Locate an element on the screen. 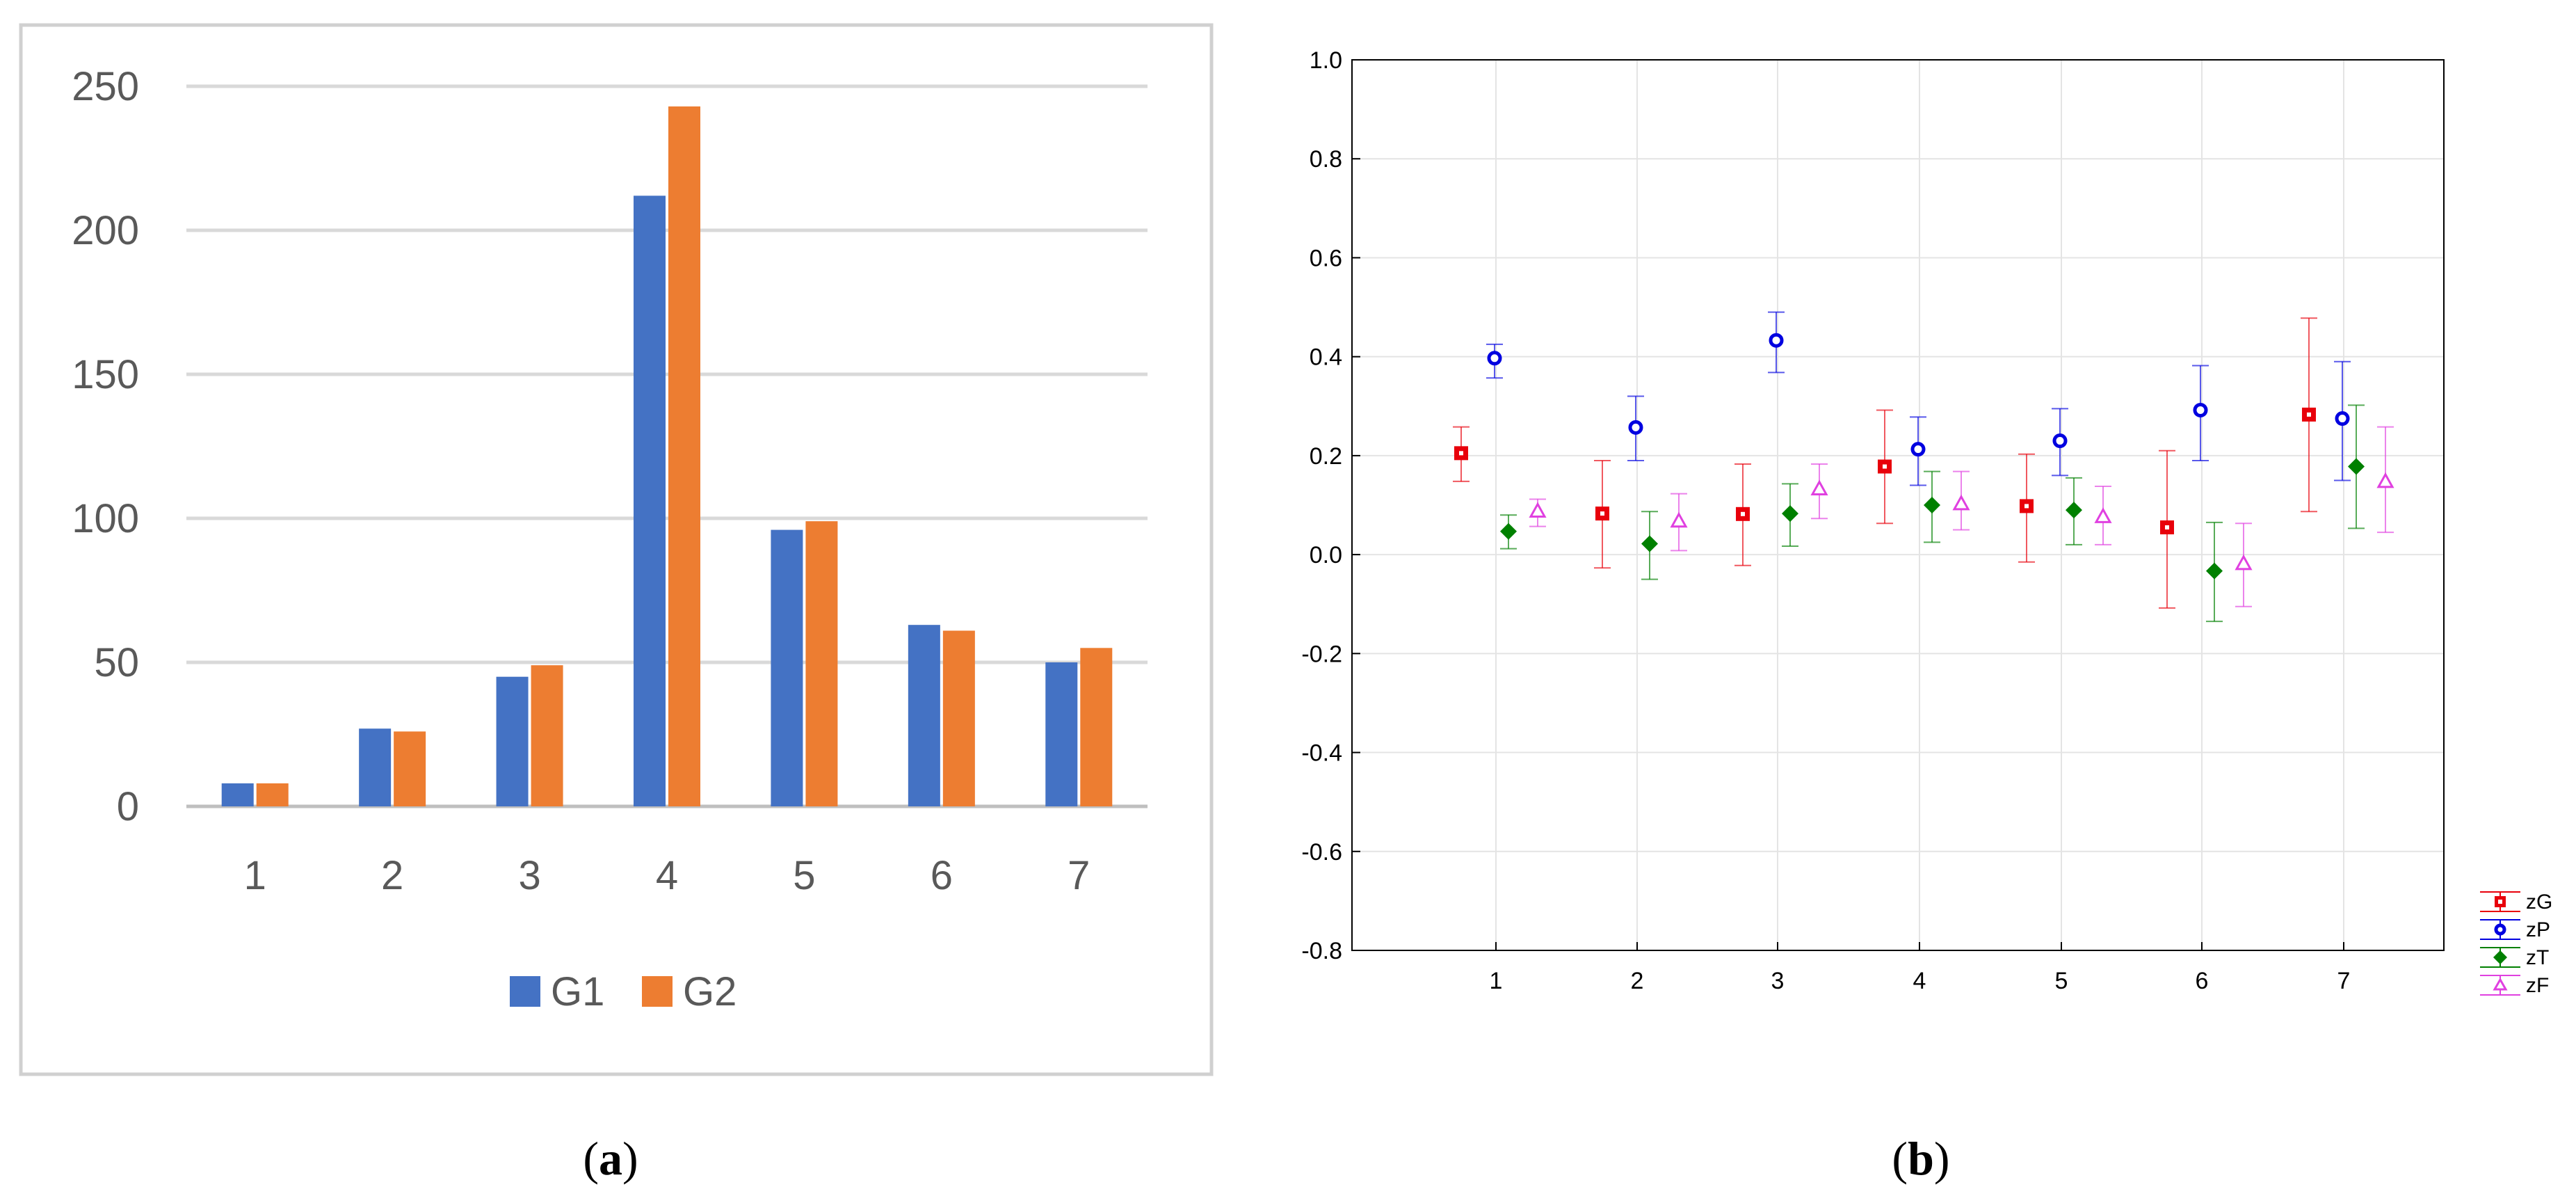 The height and width of the screenshot is (1196, 2576). caption-b: (b) is located at coordinates (1920, 1158).